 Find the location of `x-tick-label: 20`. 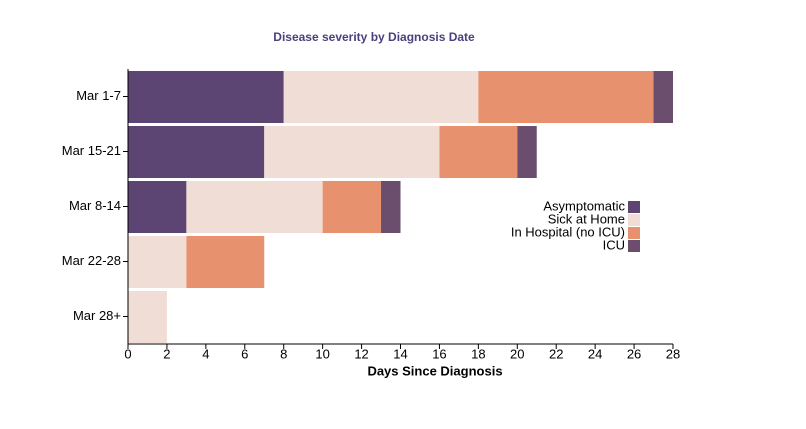

x-tick-label: 20 is located at coordinates (517, 353).